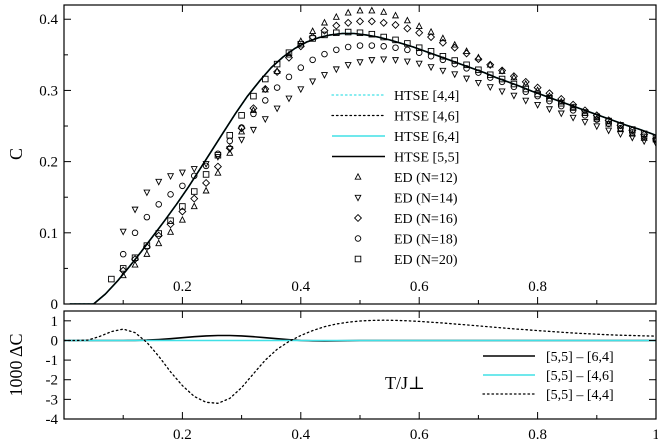 This screenshot has width=658, height=445. What do you see at coordinates (48, 91) in the screenshot?
I see `top-y-tick-label: 0.3` at bounding box center [48, 91].